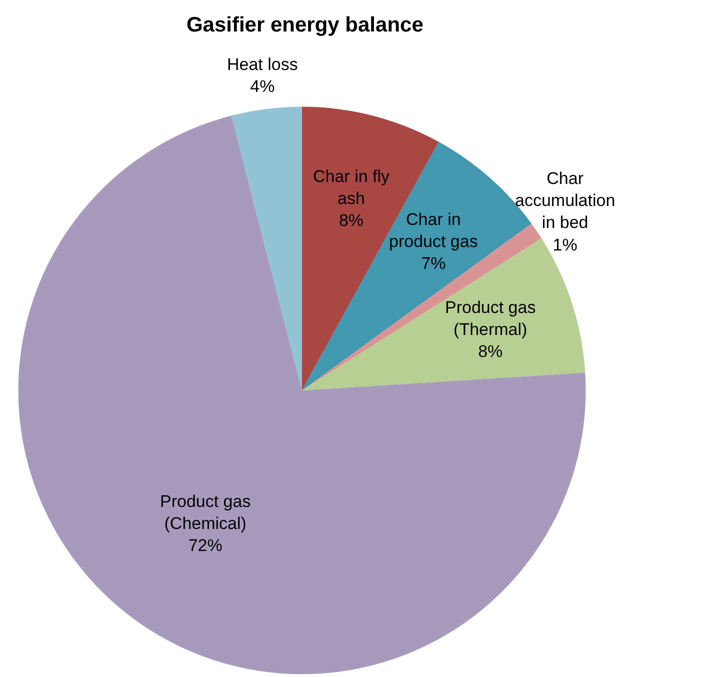  I want to click on slice-label: Product gas (Thermal), so click(490, 319).